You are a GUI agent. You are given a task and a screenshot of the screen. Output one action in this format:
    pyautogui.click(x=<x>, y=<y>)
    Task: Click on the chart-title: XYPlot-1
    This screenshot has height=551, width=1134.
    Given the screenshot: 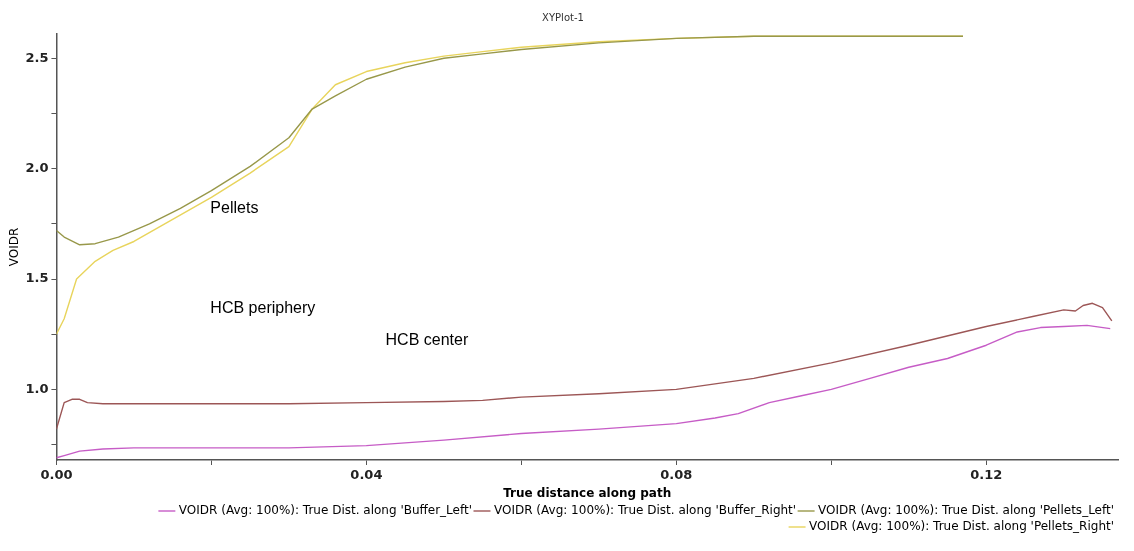 What is the action you would take?
    pyautogui.click(x=563, y=17)
    